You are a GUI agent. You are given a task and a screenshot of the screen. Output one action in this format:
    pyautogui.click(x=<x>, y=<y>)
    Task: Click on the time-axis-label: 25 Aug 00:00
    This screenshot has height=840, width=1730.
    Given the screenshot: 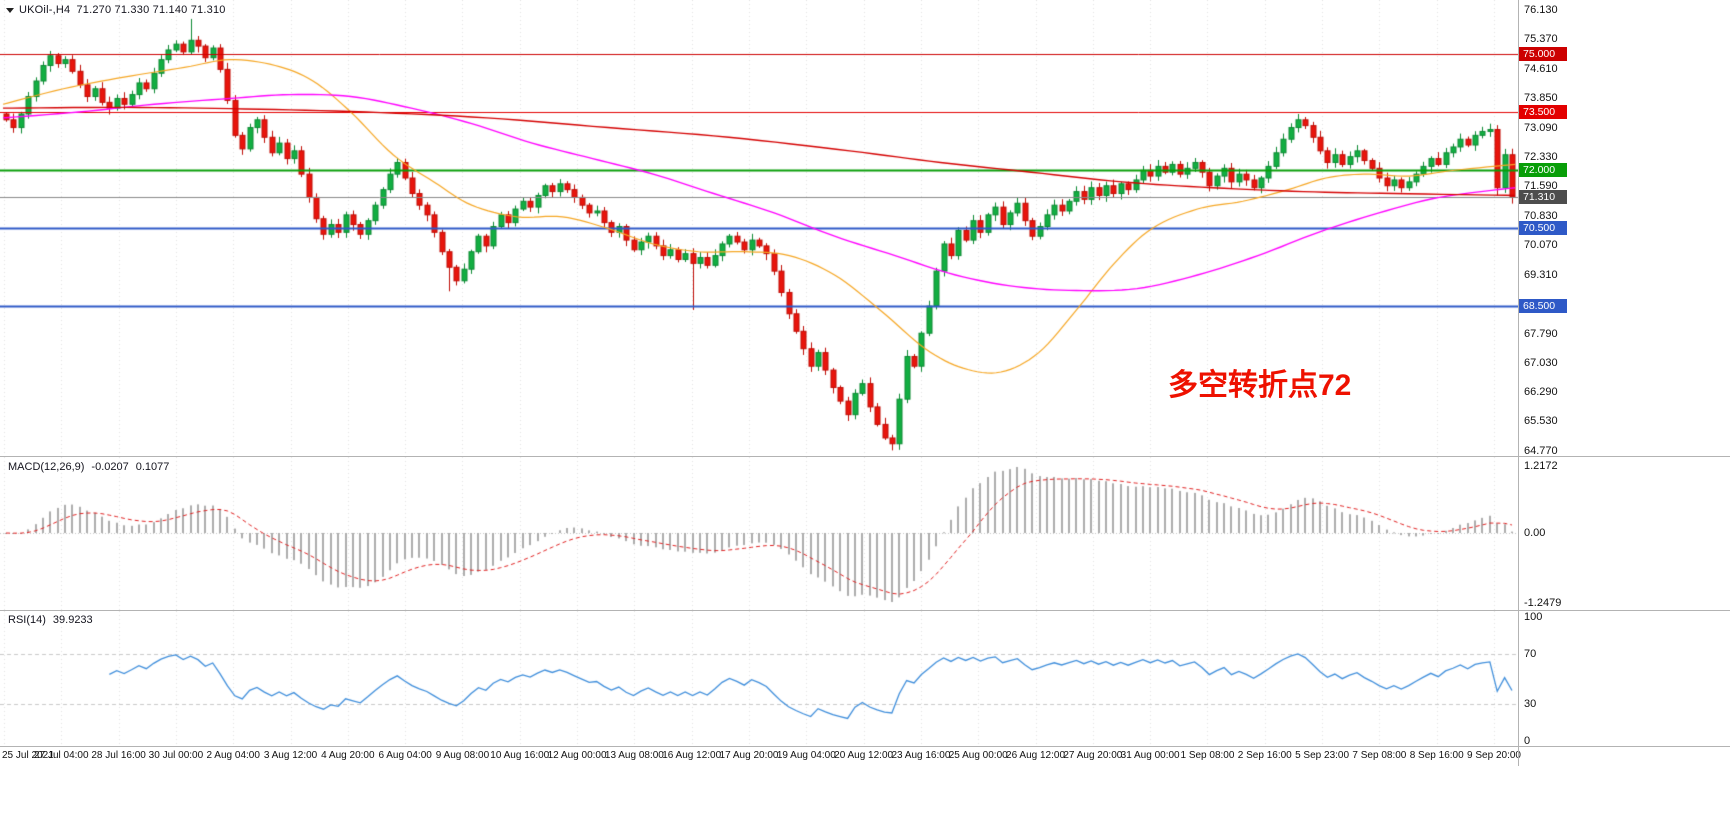 What is the action you would take?
    pyautogui.click(x=978, y=755)
    